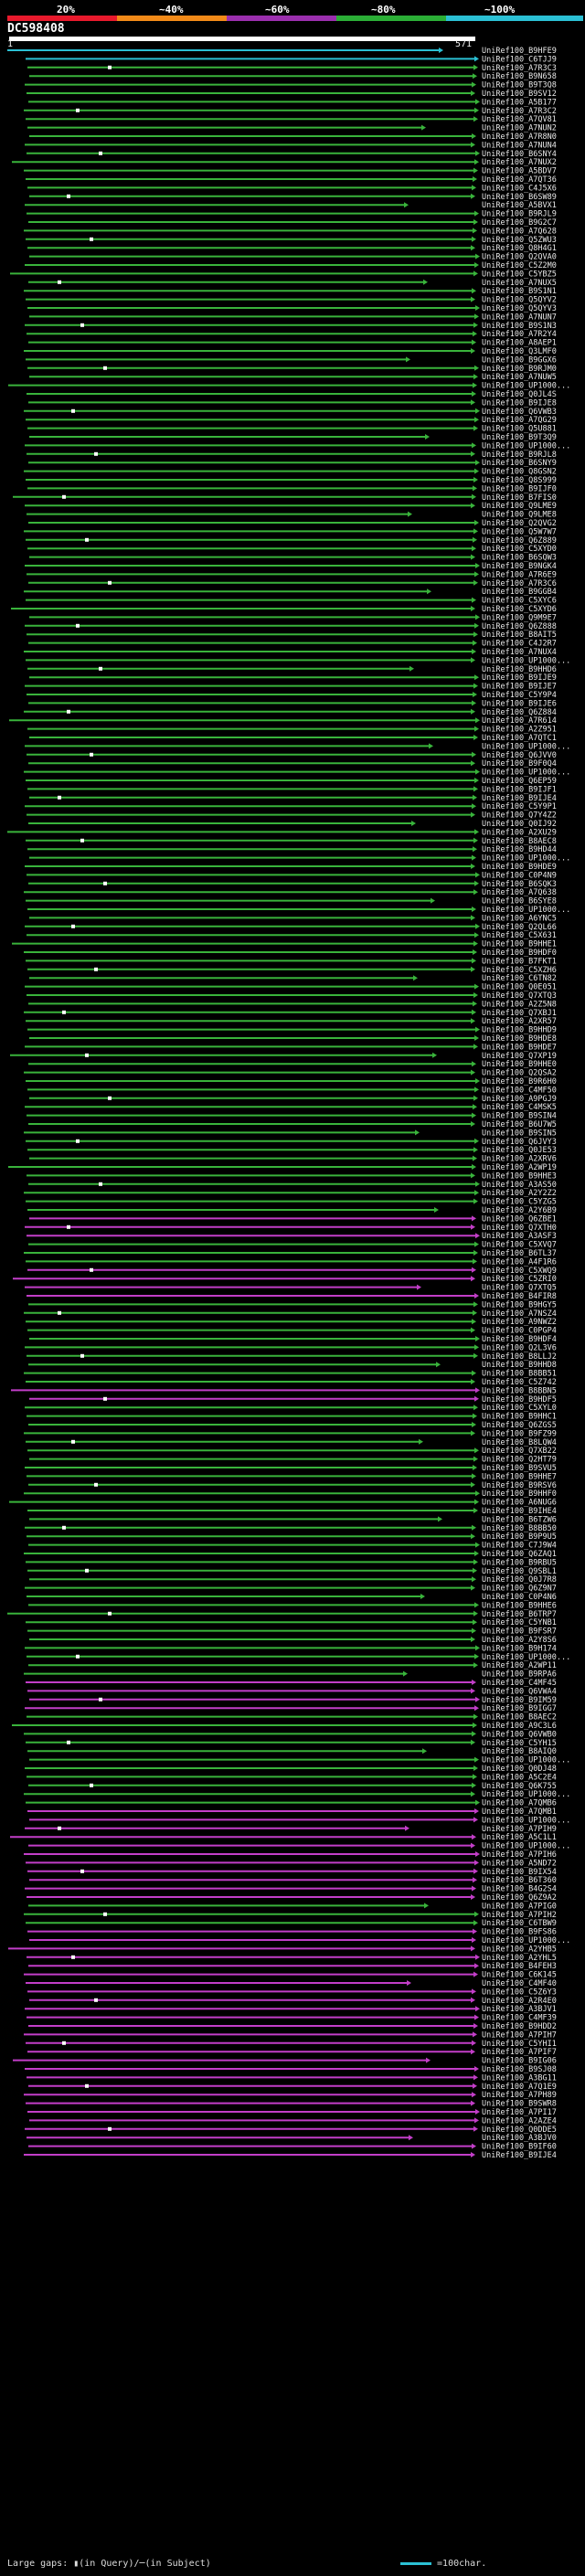  Describe the element at coordinates (291, 601) in the screenshot. I see `hit-row: UniRef100_C5XYC6` at that location.